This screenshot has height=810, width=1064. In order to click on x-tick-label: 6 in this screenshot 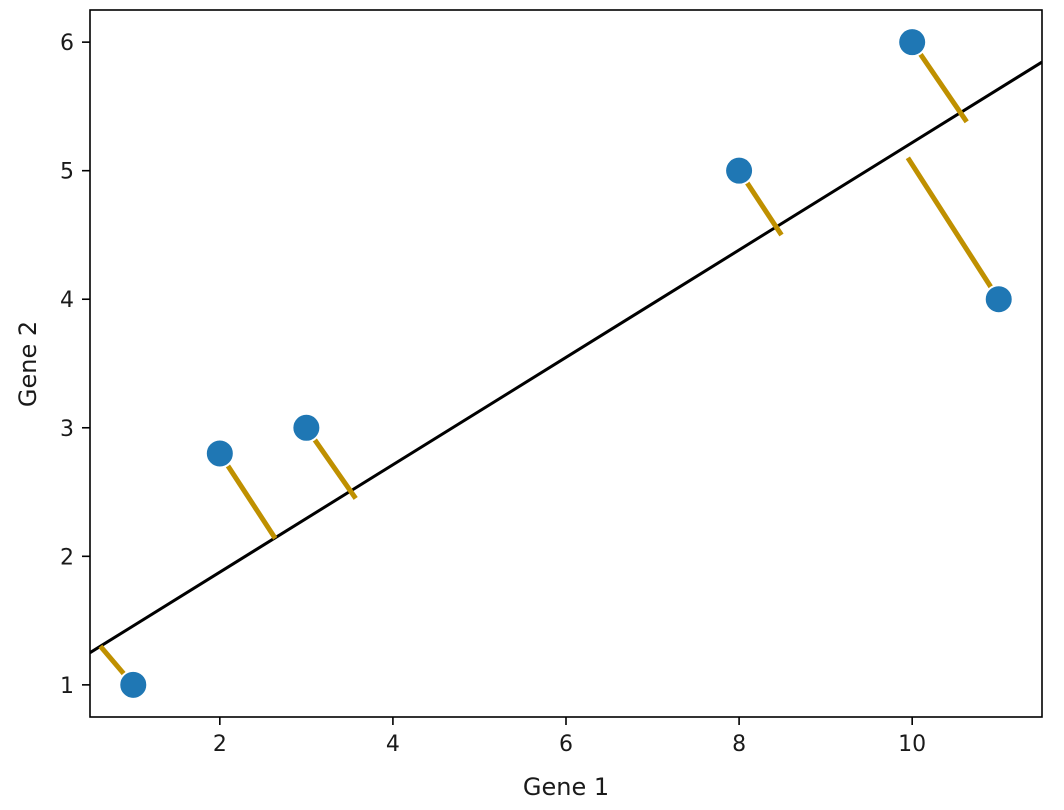, I will do `click(566, 744)`.